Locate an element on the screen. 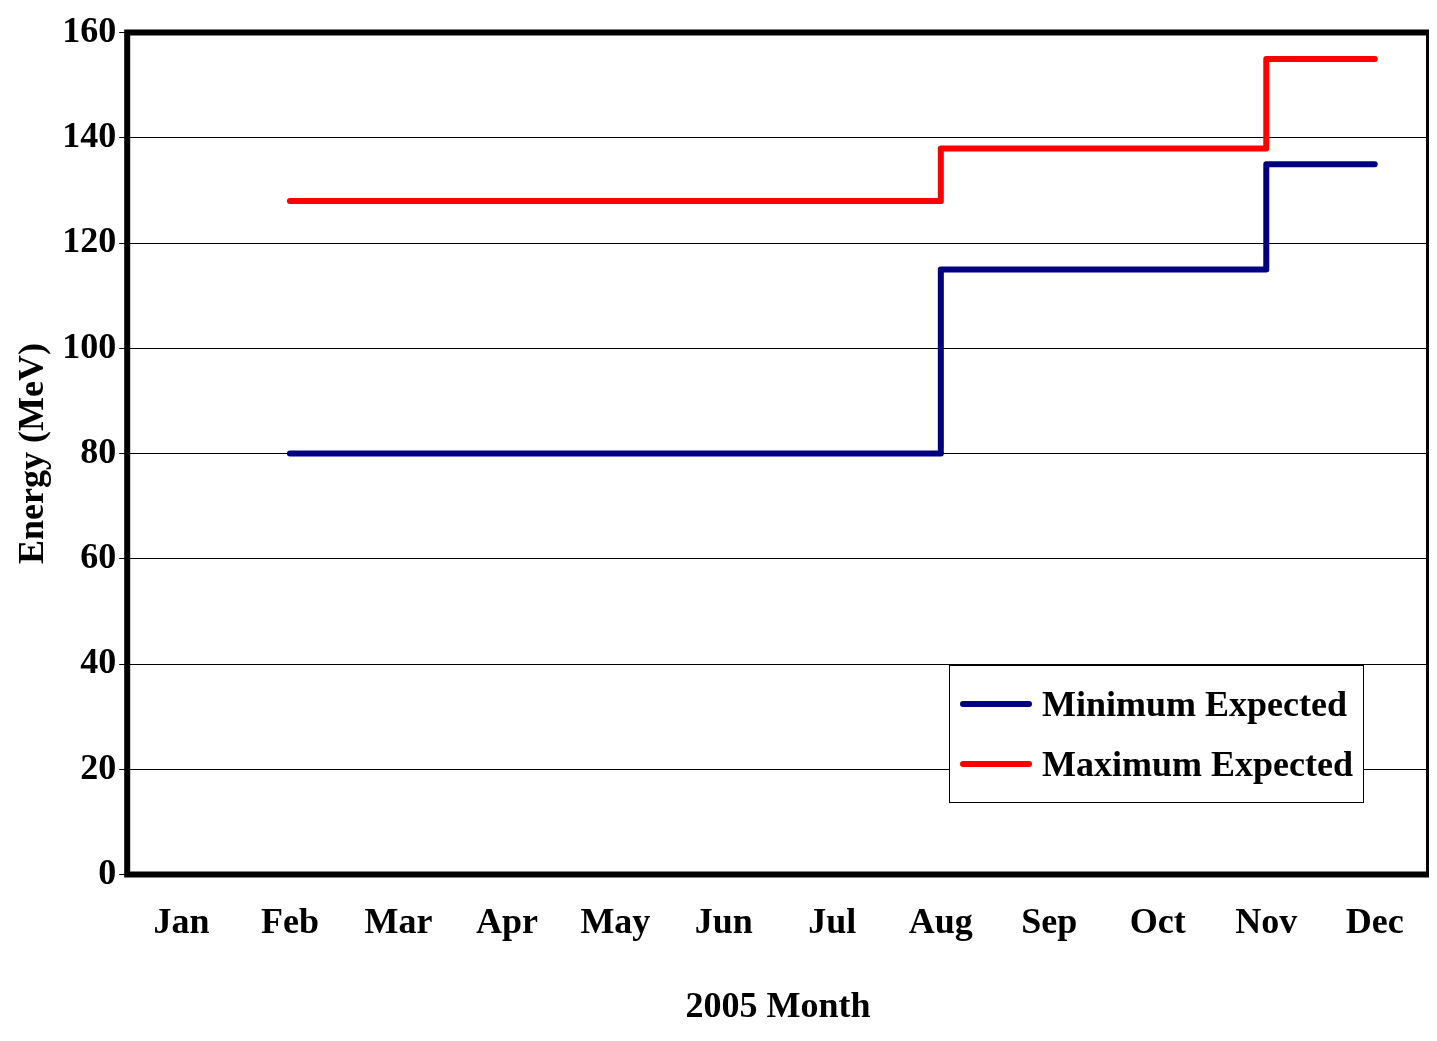 This screenshot has width=1437, height=1041. y-tick-label: 0 is located at coordinates (107, 871).